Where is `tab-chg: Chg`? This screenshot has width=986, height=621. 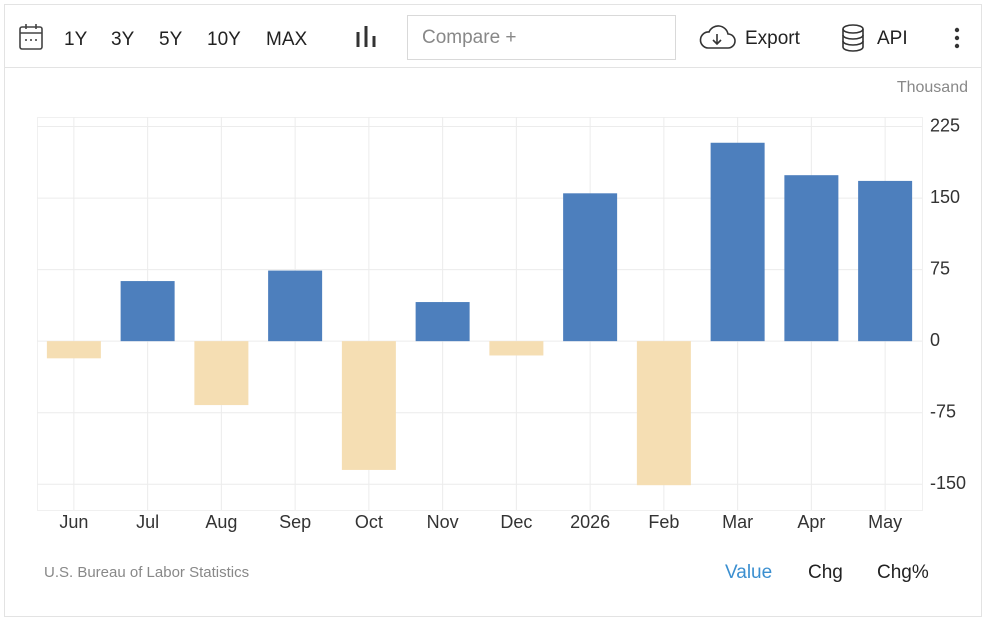
tab-chg: Chg is located at coordinates (825, 572).